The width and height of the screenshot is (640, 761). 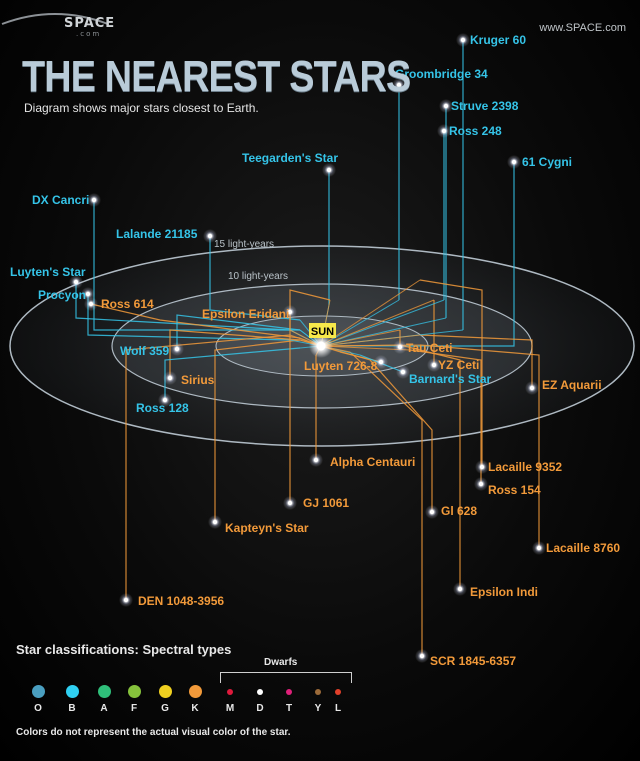 I want to click on swatch-k, so click(x=195, y=691).